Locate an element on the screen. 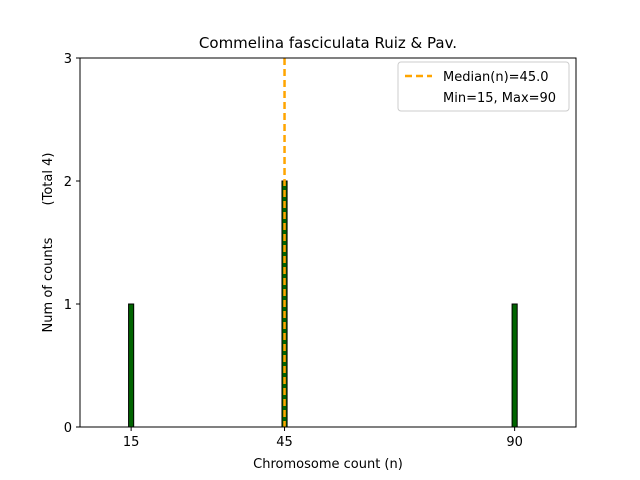  legend-entry-median: Median(n)=45.0 is located at coordinates (496, 77).